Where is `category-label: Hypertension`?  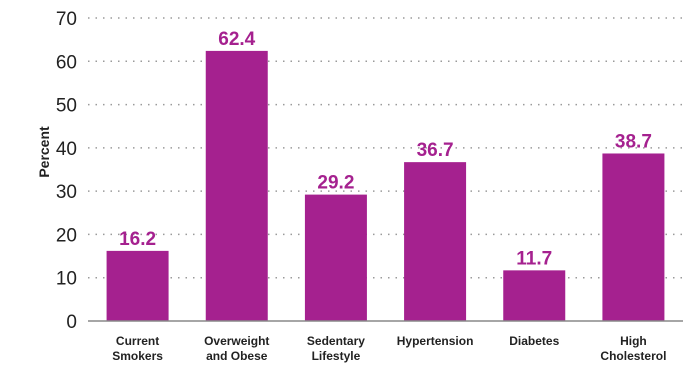
category-label: Hypertension is located at coordinates (435, 341).